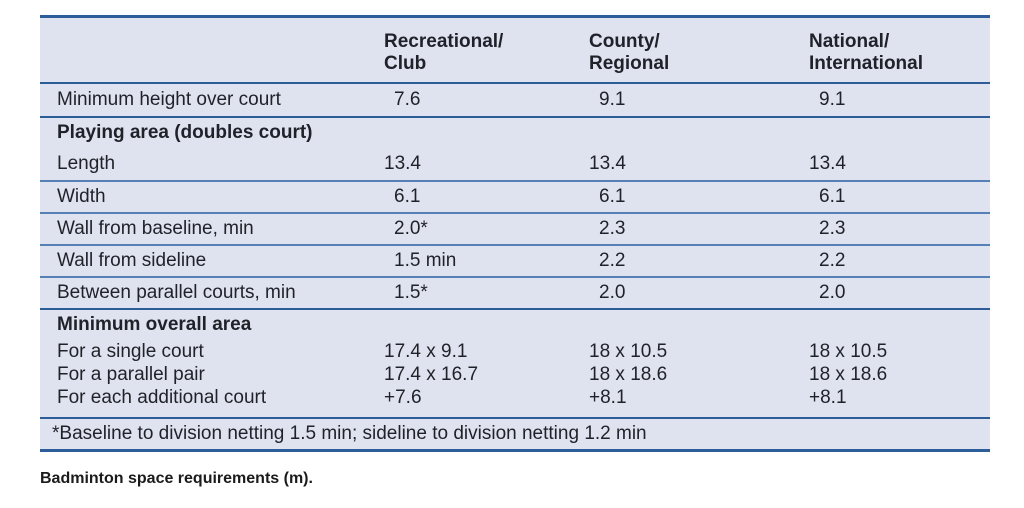  Describe the element at coordinates (131, 374) in the screenshot. I see `row-label: For a parallel pair` at that location.